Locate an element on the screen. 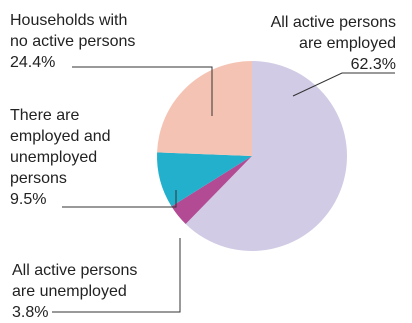 This screenshot has width=412, height=323. label-no-active: Households with no active persons 24.4% is located at coordinates (72, 41).